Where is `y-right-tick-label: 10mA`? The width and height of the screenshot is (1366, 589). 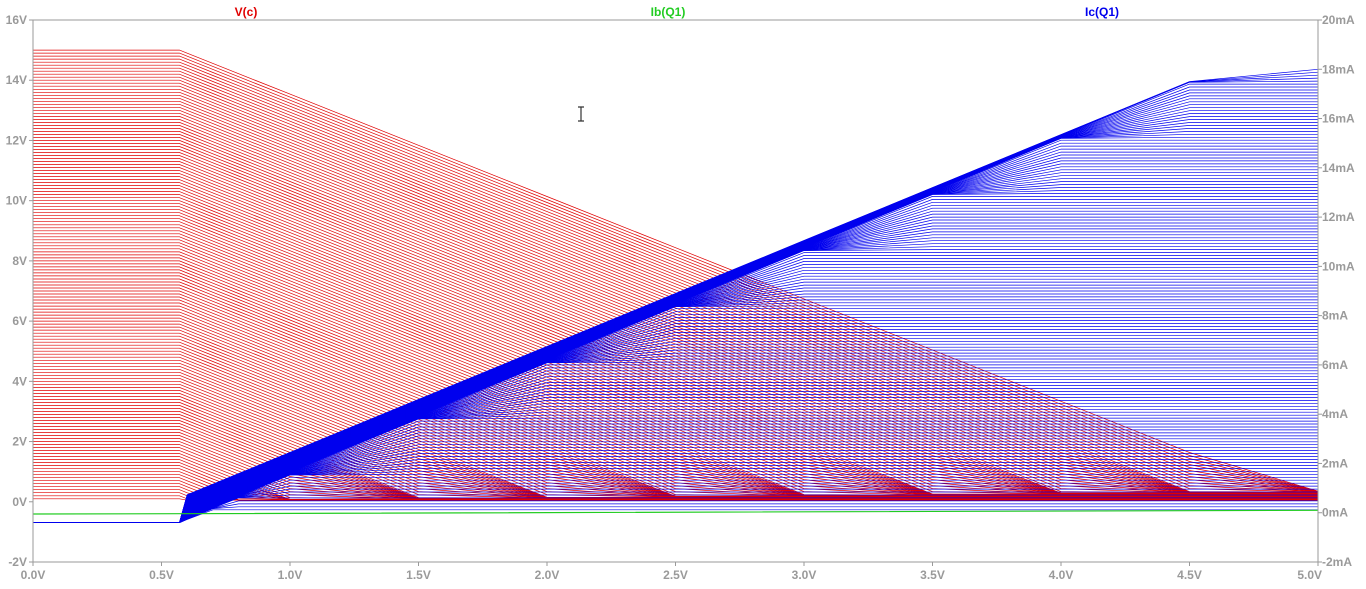 y-right-tick-label: 10mA is located at coordinates (1338, 266).